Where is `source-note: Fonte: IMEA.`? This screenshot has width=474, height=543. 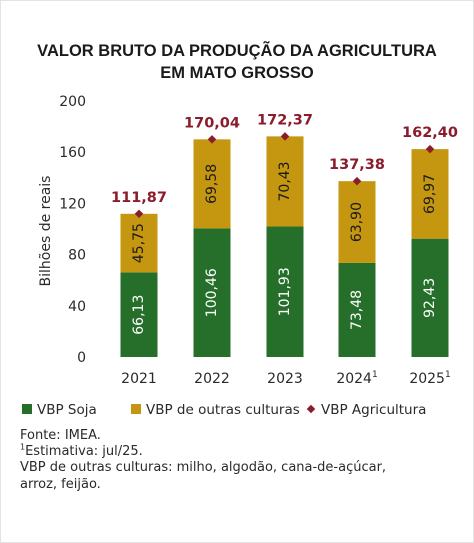
source-note: Fonte: IMEA. is located at coordinates (60, 435).